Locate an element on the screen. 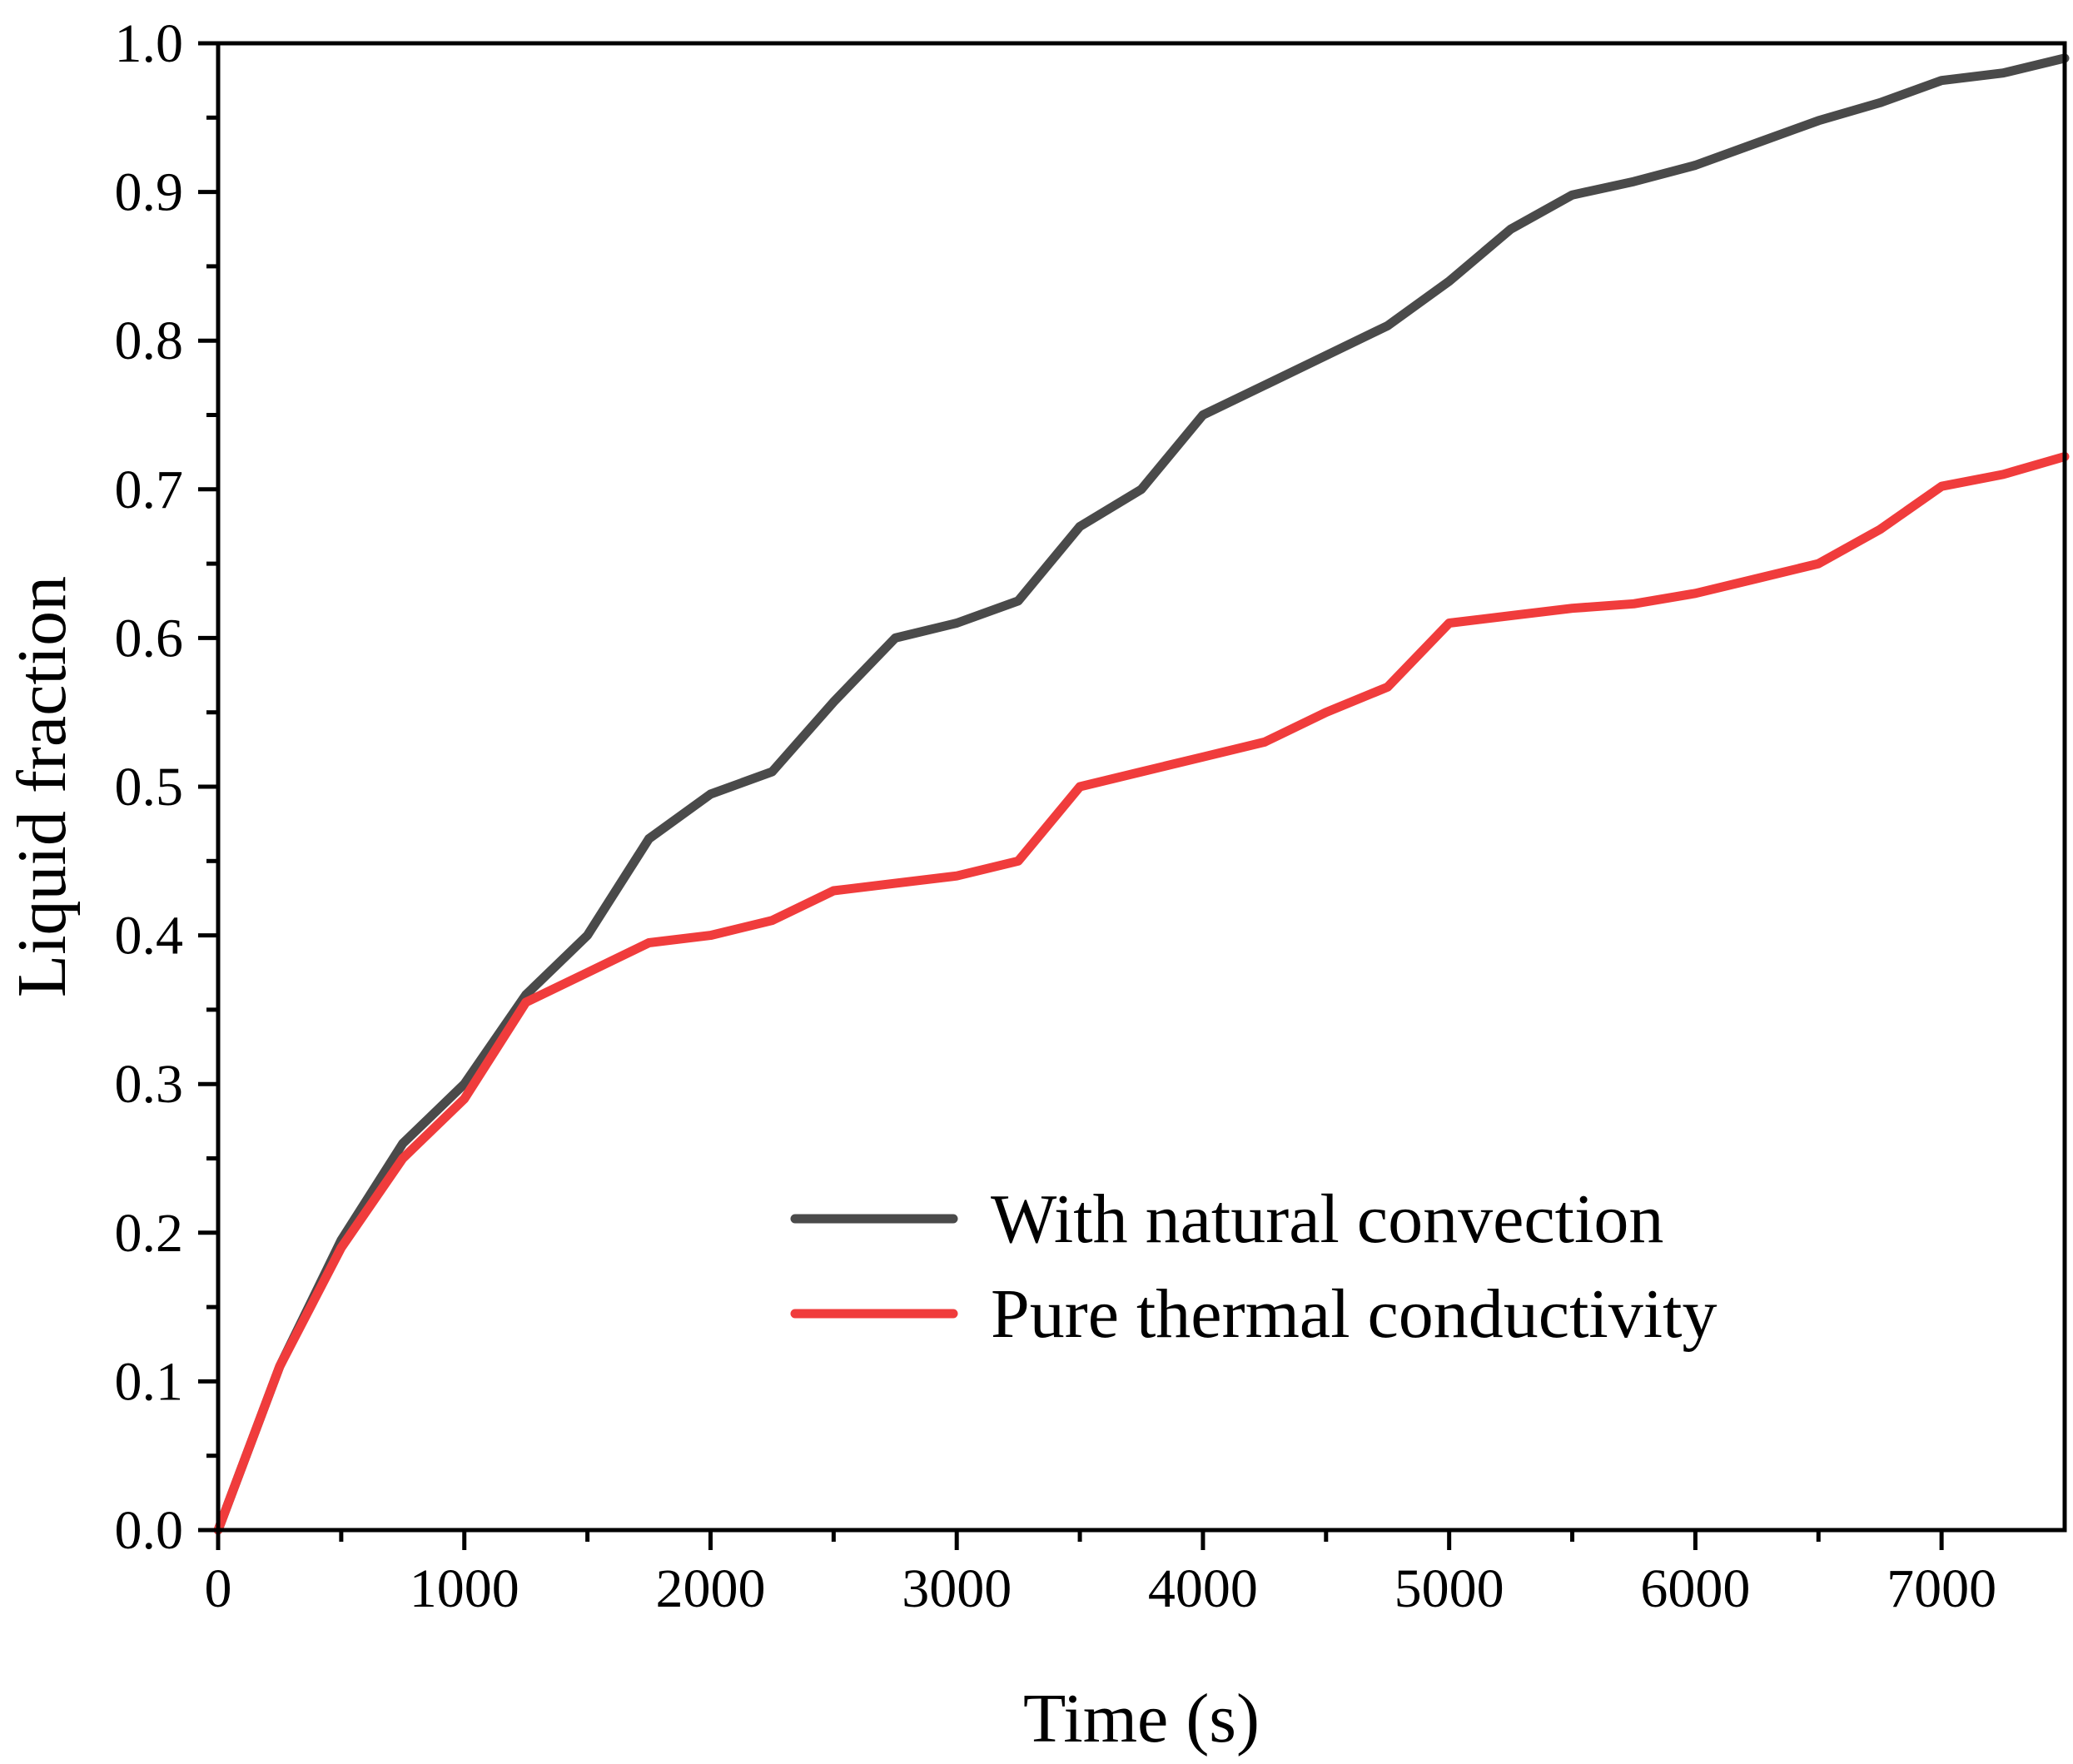 This screenshot has height=1764, width=2073. y-tick-label: 0.6 is located at coordinates (149, 638).